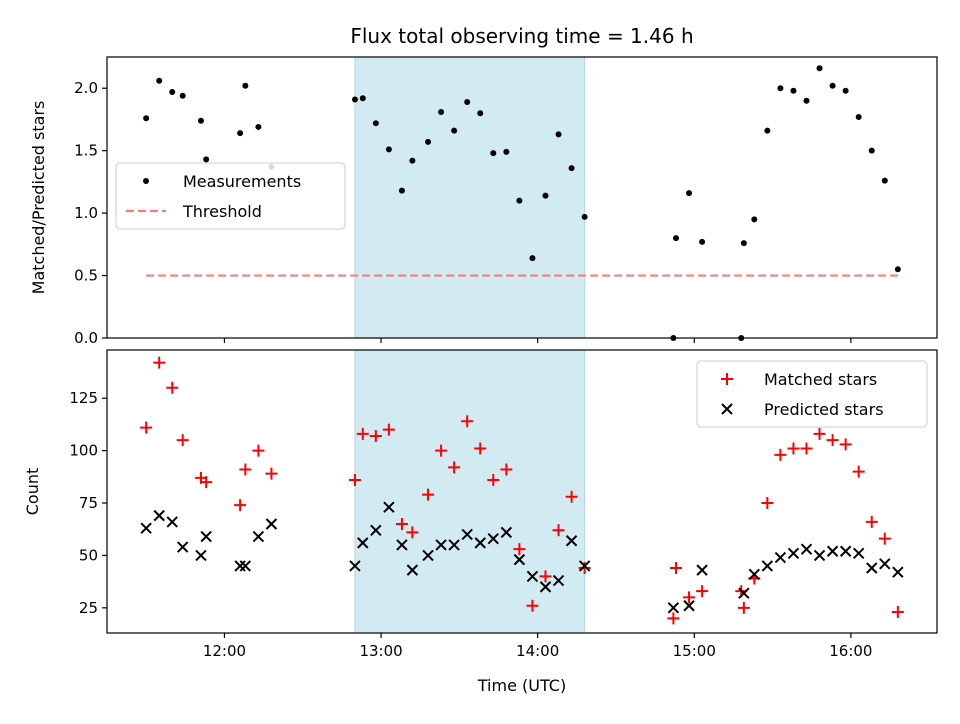 This screenshot has width=960, height=724. Describe the element at coordinates (222, 211) in the screenshot. I see `legend-label: Threshold` at that location.